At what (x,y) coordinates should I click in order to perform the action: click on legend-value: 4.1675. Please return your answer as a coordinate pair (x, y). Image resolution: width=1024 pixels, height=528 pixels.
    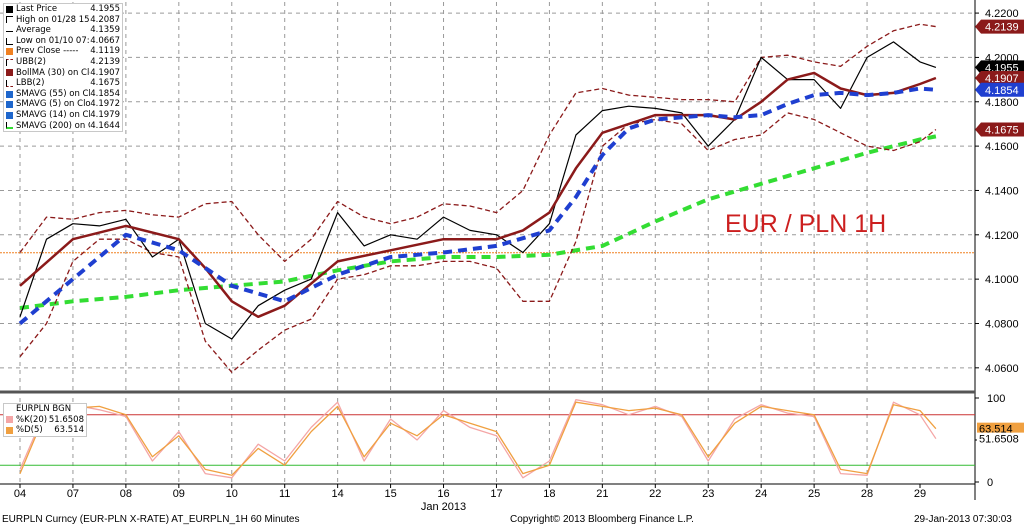
    Looking at the image, I should click on (105, 83).